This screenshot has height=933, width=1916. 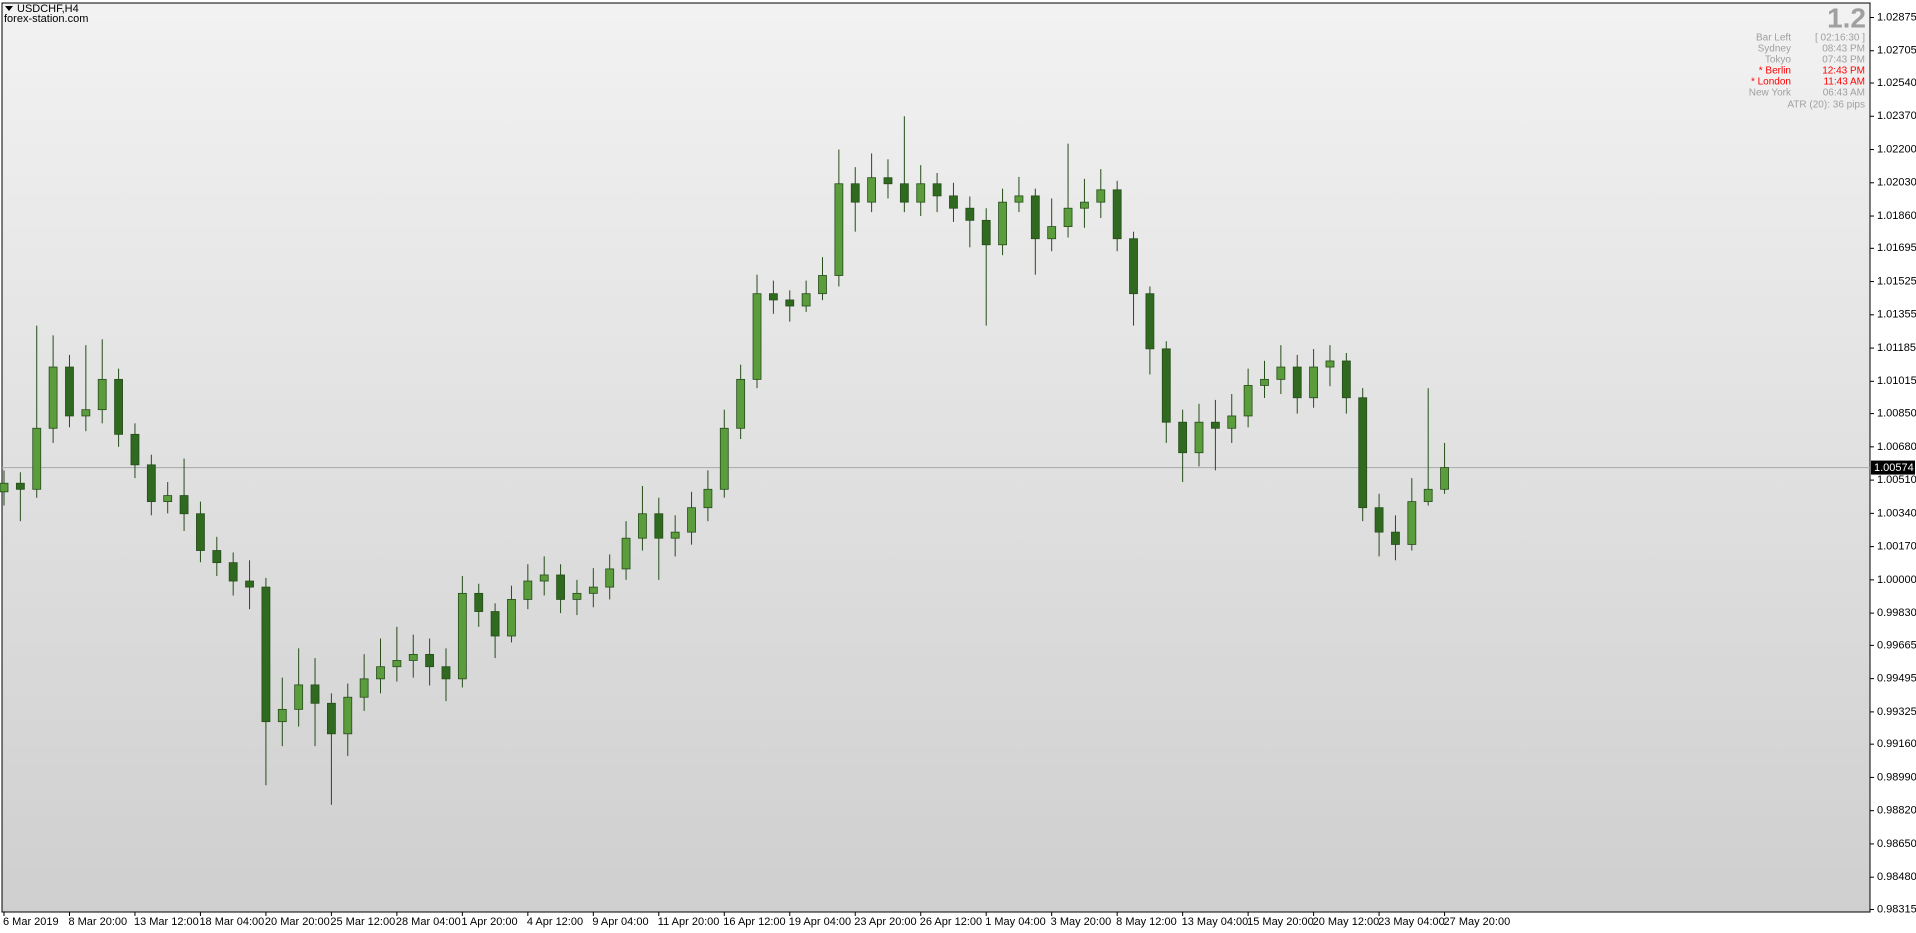 What do you see at coordinates (1896, 877) in the screenshot?
I see `y-tick-label: 0.98480` at bounding box center [1896, 877].